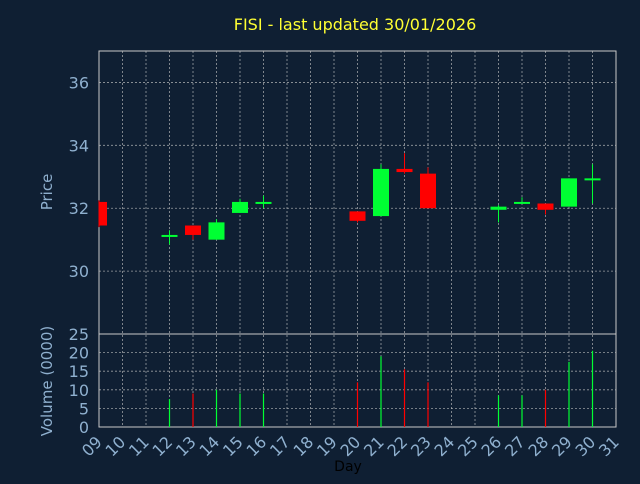  I want to click on price-tick-label: 34, so click(79, 145).